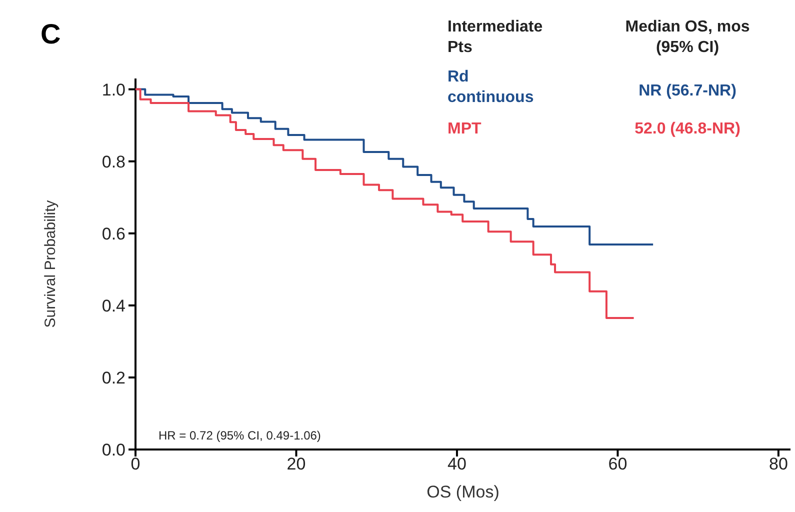  What do you see at coordinates (687, 37) in the screenshot?
I see `text: Median OS, mos (95% CI)` at bounding box center [687, 37].